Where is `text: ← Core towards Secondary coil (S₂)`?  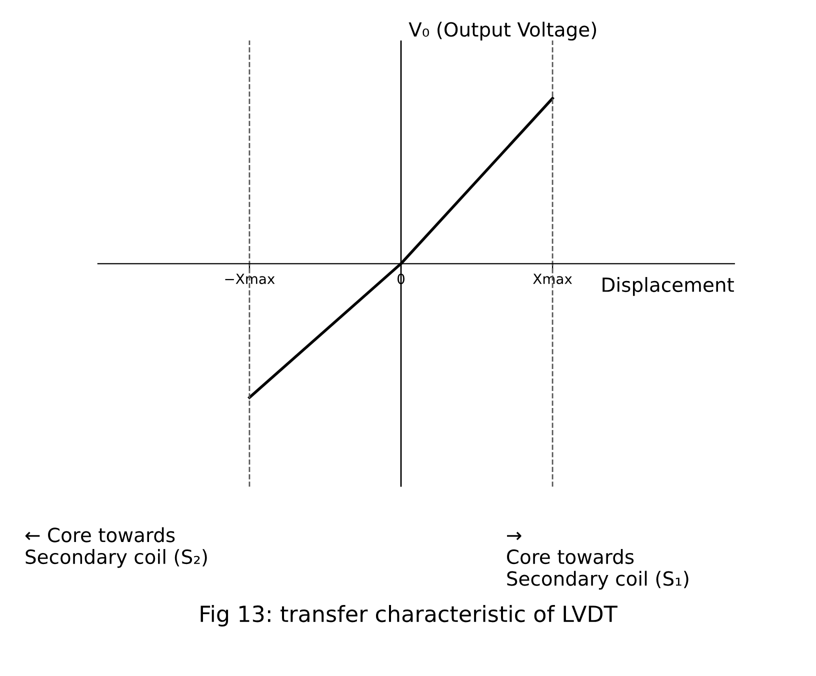 text: ← Core towards Secondary coil (S₂) is located at coordinates (116, 547).